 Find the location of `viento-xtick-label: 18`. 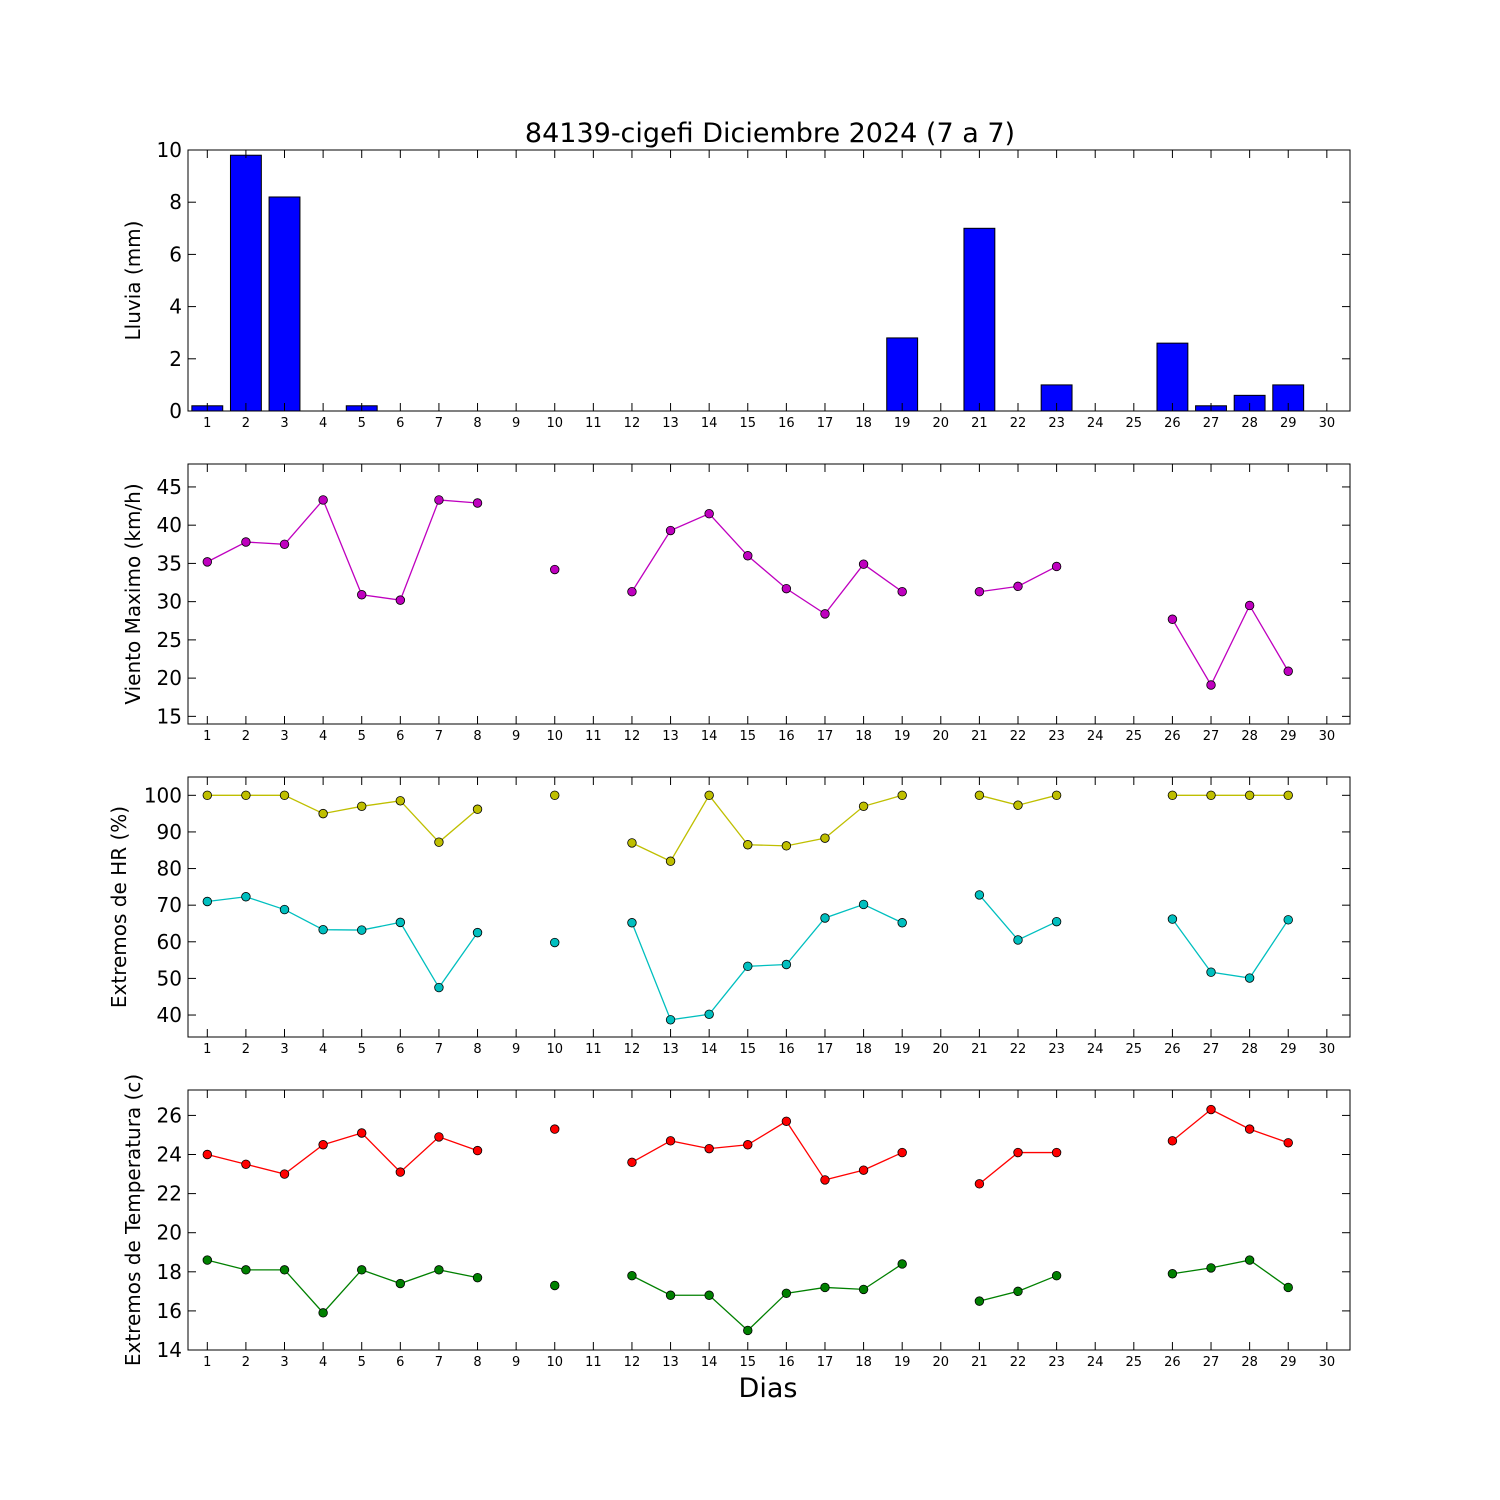

viento-xtick-label: 18 is located at coordinates (863, 736).